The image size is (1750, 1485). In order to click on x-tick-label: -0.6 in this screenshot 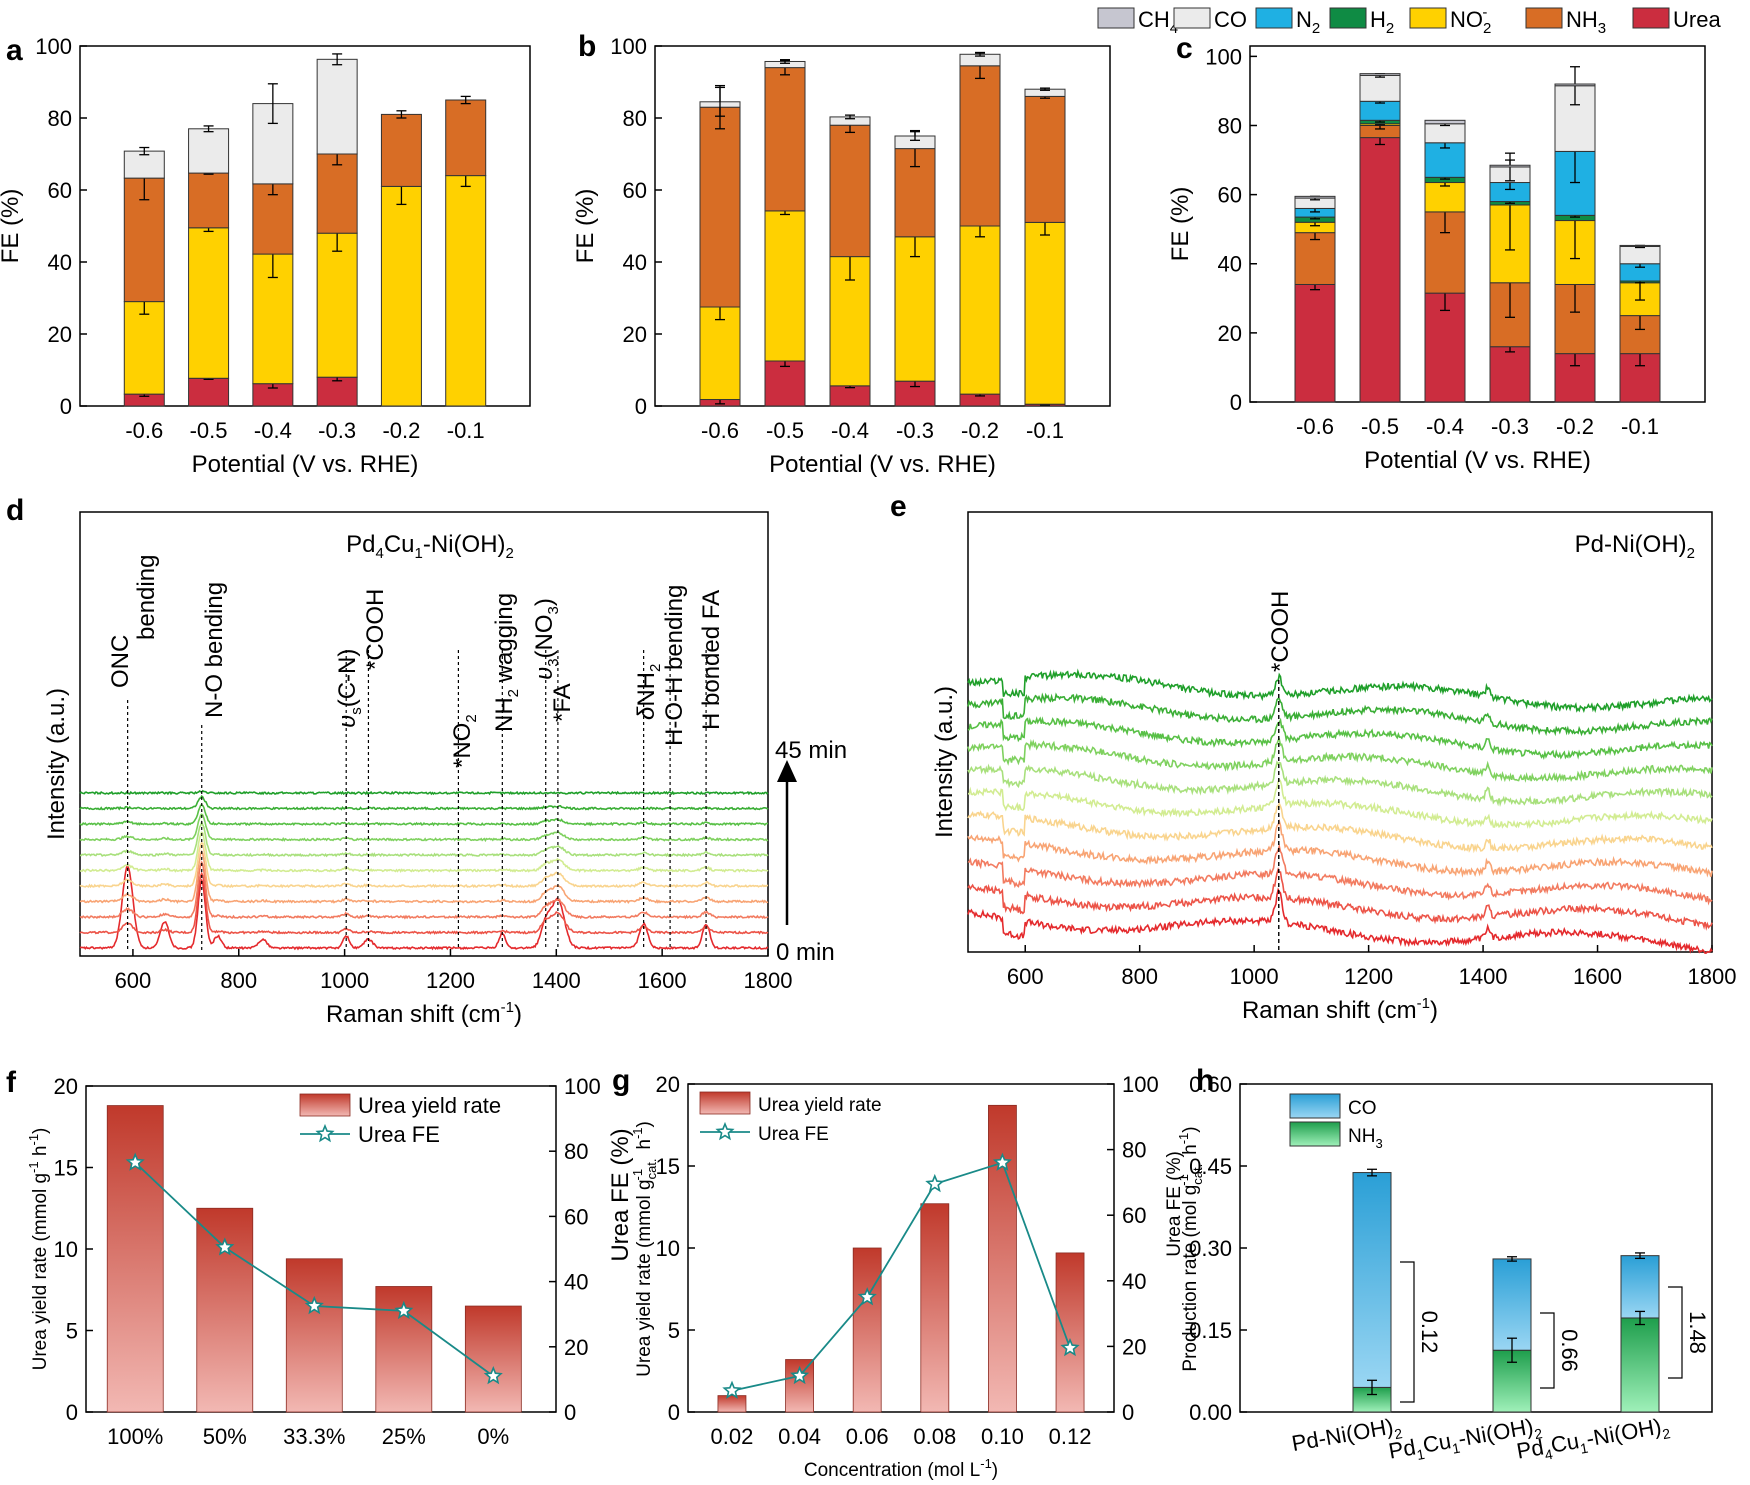, I will do `click(720, 430)`.